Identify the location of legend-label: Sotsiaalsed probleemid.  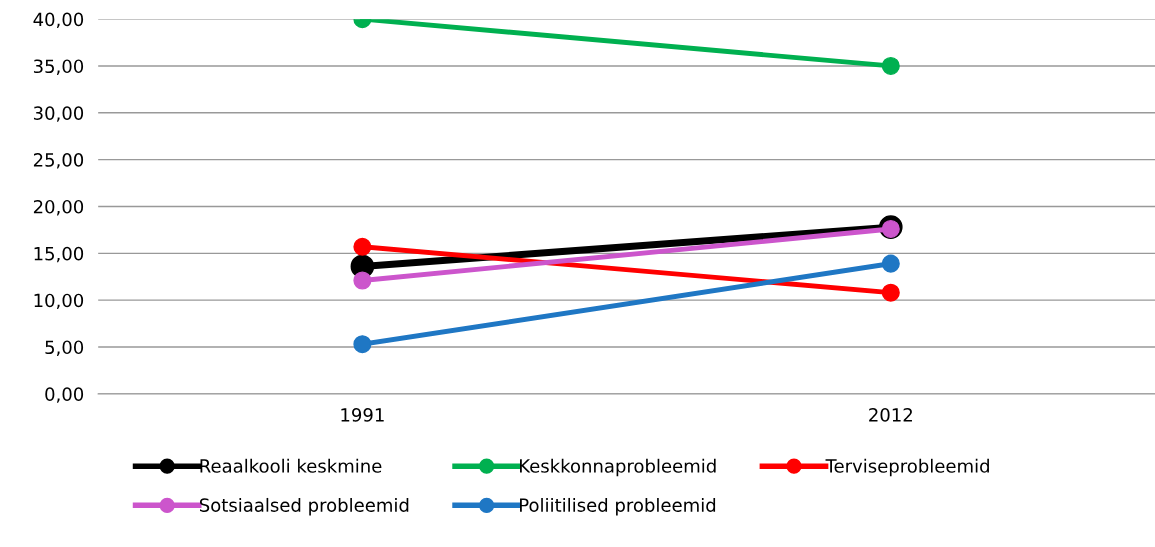
(304, 506).